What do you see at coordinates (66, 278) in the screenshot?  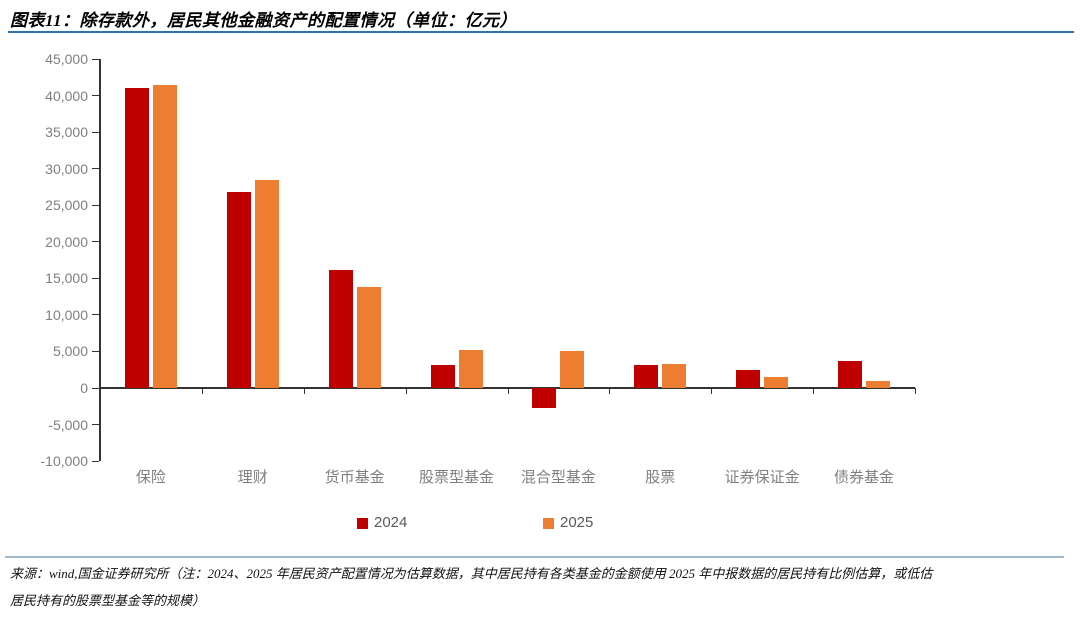 I see `y-tick-label: 15,000` at bounding box center [66, 278].